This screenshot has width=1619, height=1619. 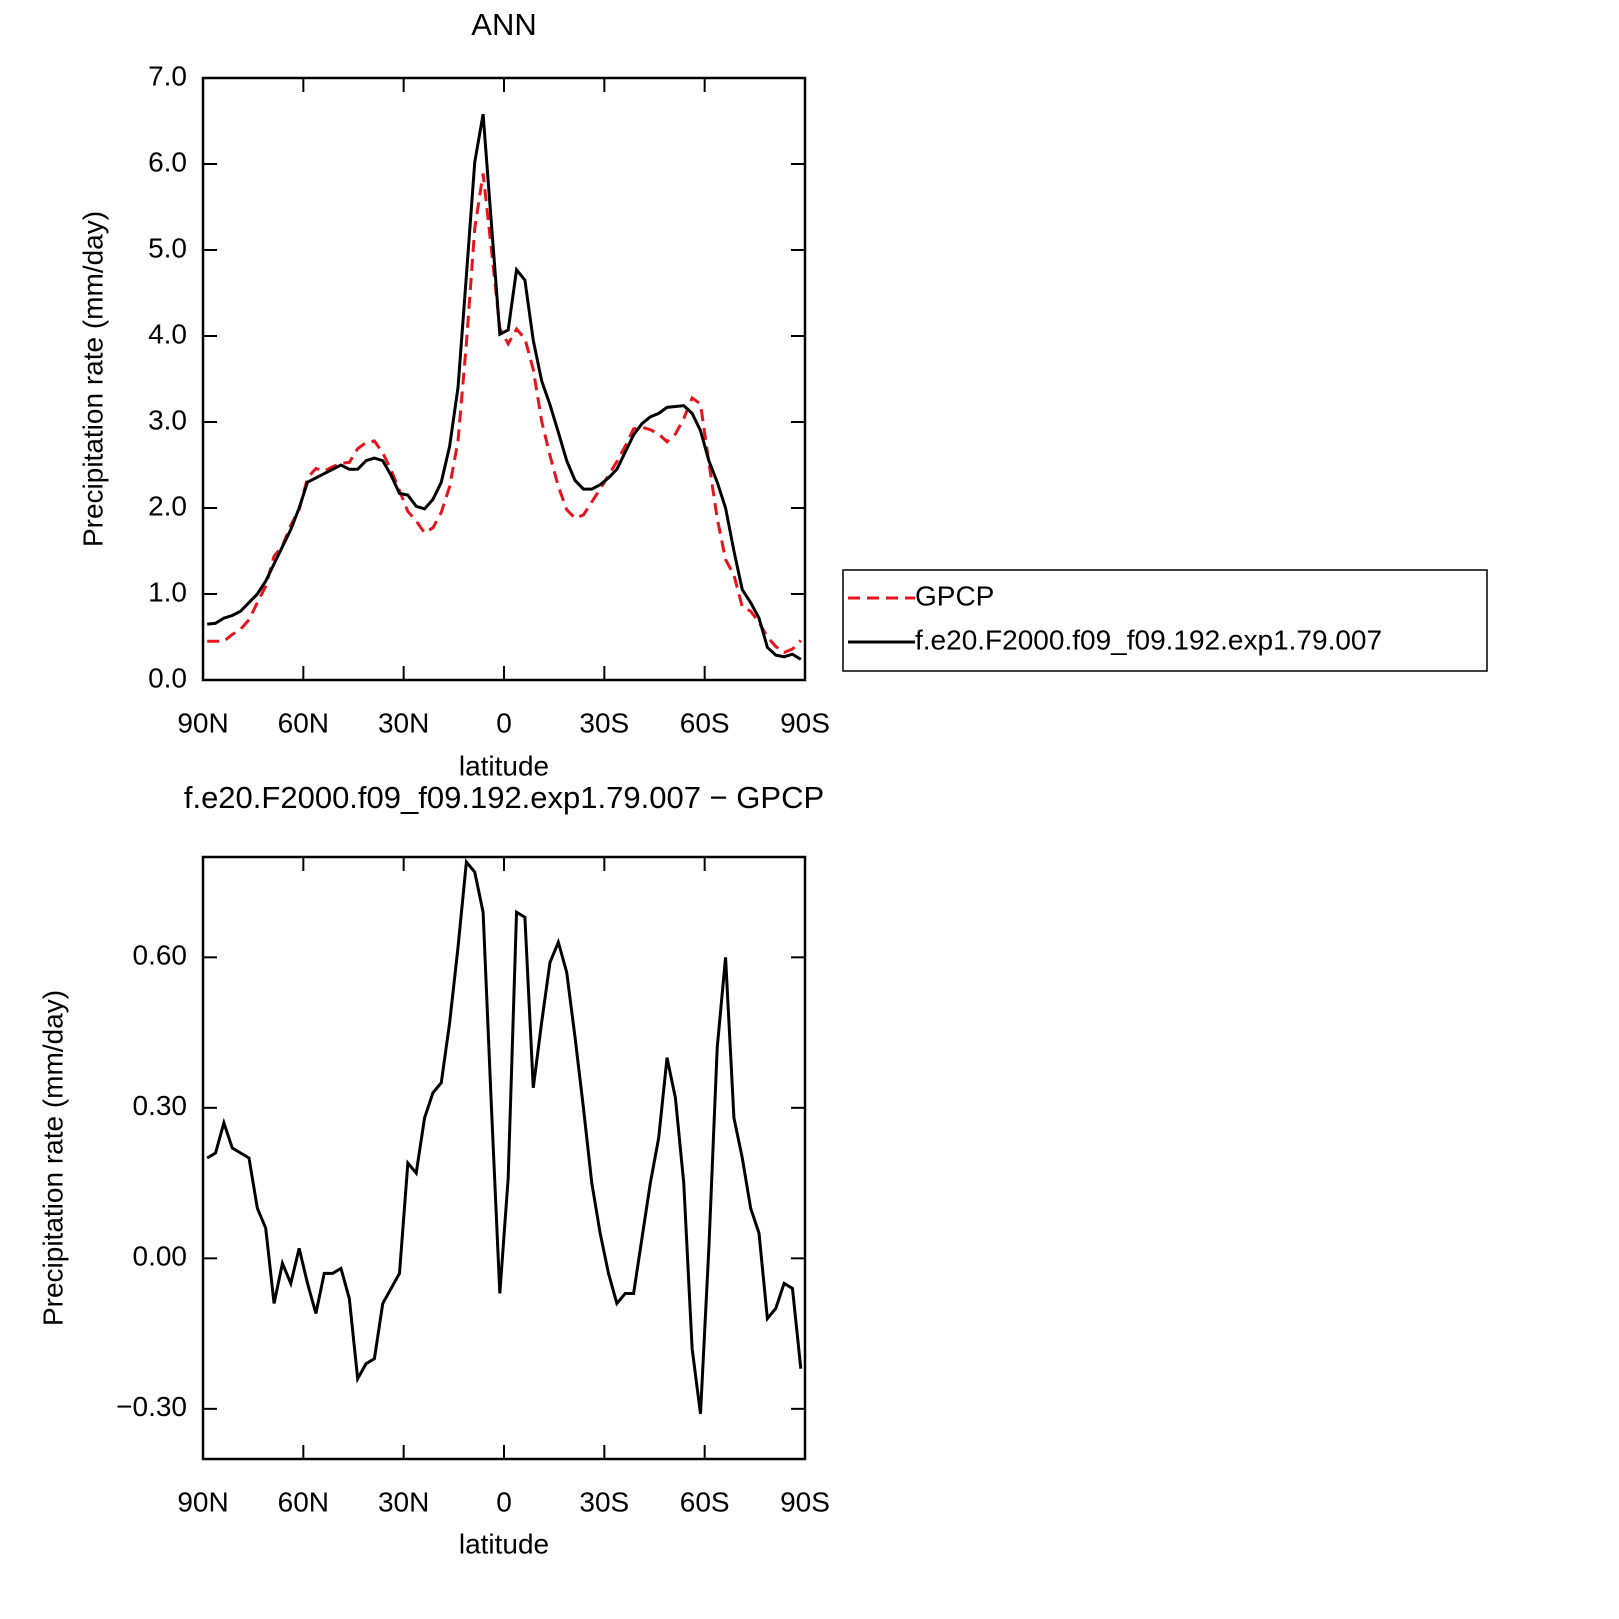 What do you see at coordinates (160, 1105) in the screenshot?
I see `y-tick-label: 0.30` at bounding box center [160, 1105].